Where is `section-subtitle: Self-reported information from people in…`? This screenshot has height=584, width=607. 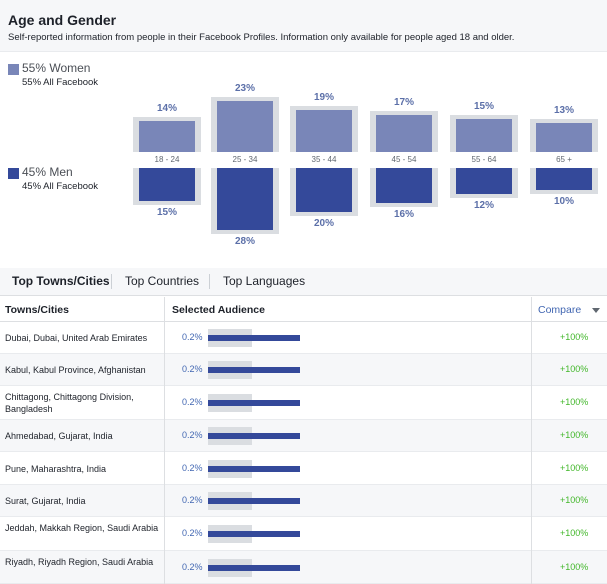 section-subtitle: Self-reported information from people in… is located at coordinates (261, 37).